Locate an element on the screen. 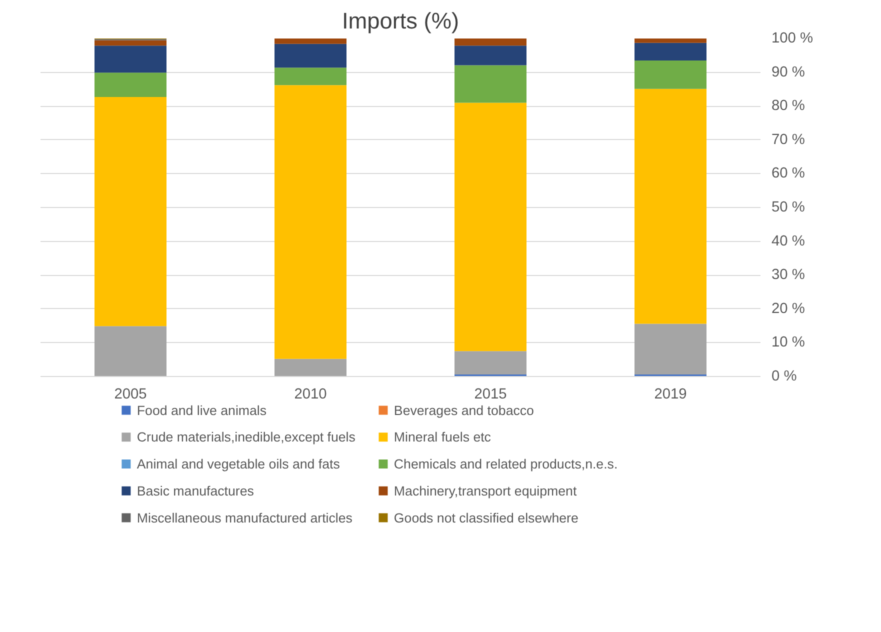 The width and height of the screenshot is (881, 632). legend-label: Miscellaneous manufactured articles is located at coordinates (244, 518).